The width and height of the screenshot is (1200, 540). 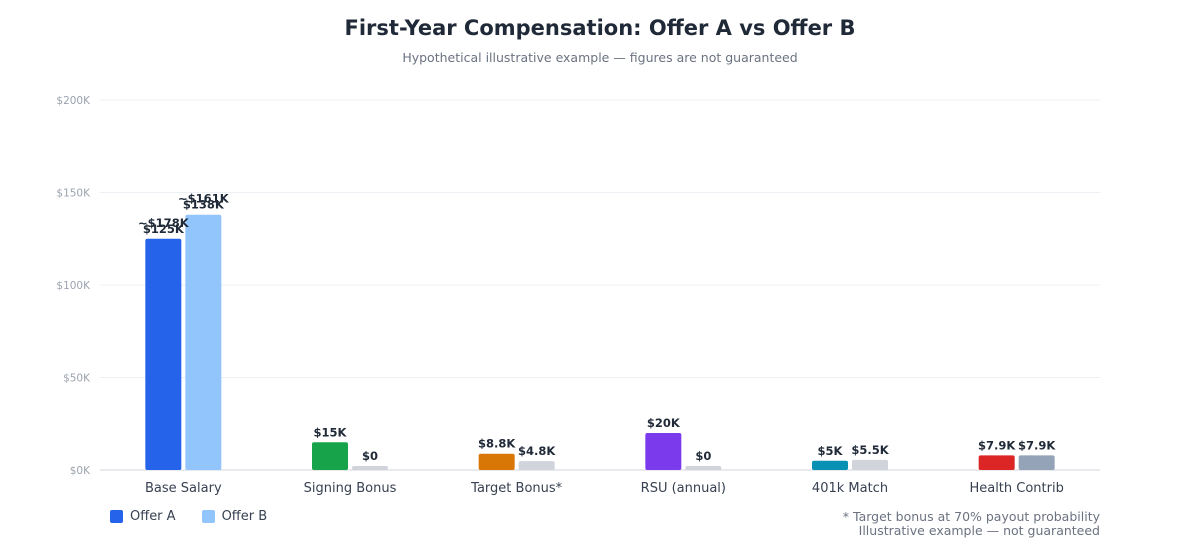 What do you see at coordinates (73, 194) in the screenshot?
I see `y-tick-label: $150K` at bounding box center [73, 194].